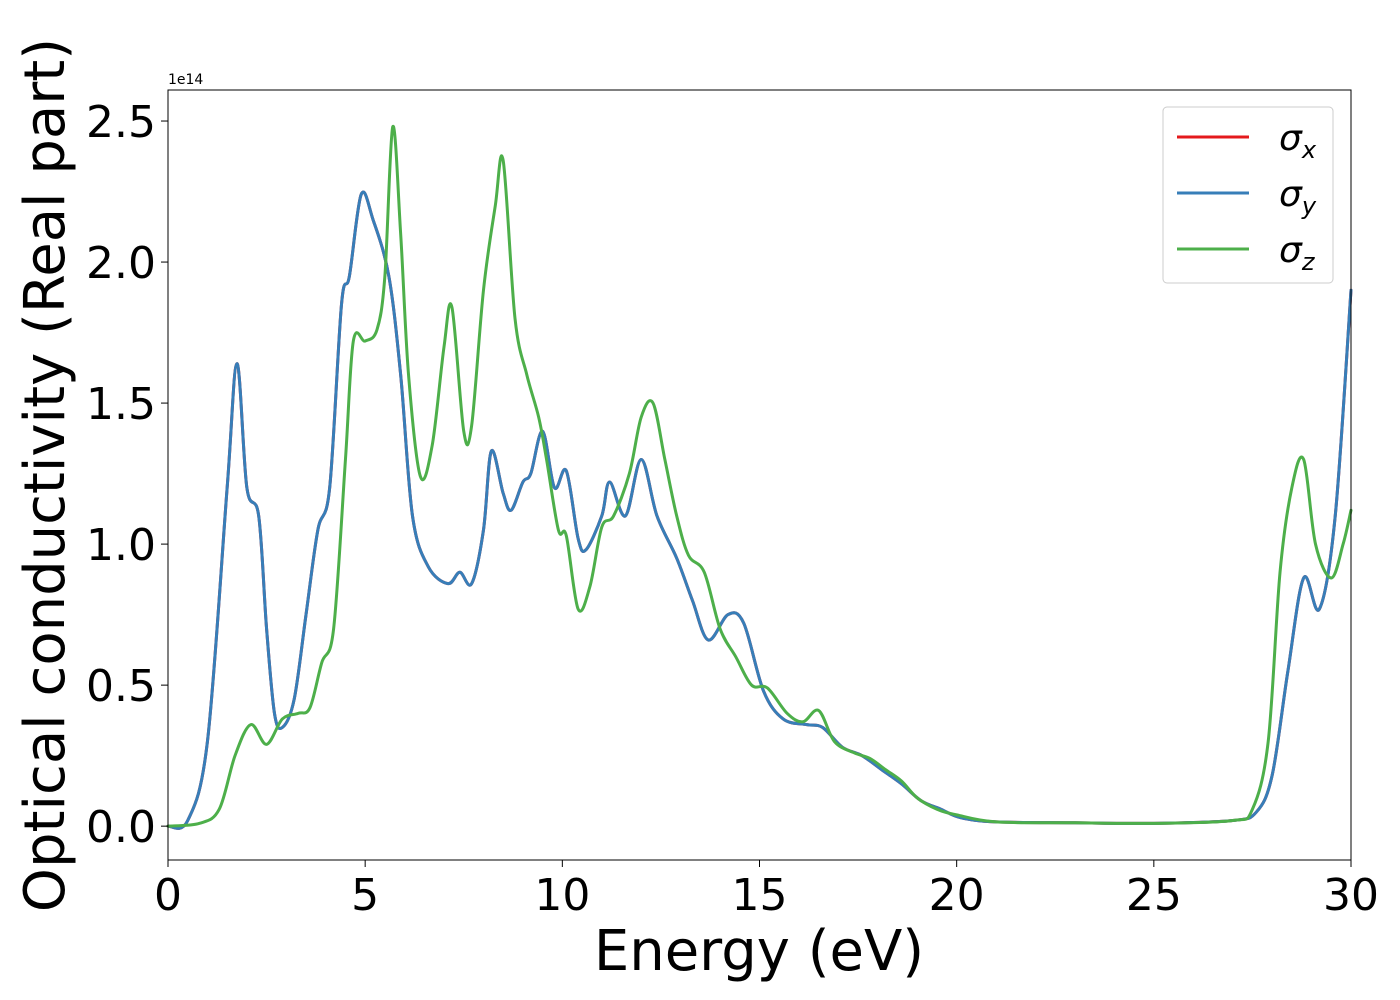 This screenshot has height=1000, width=1400. I want to click on legend: σx σy σz, so click(1248, 195).